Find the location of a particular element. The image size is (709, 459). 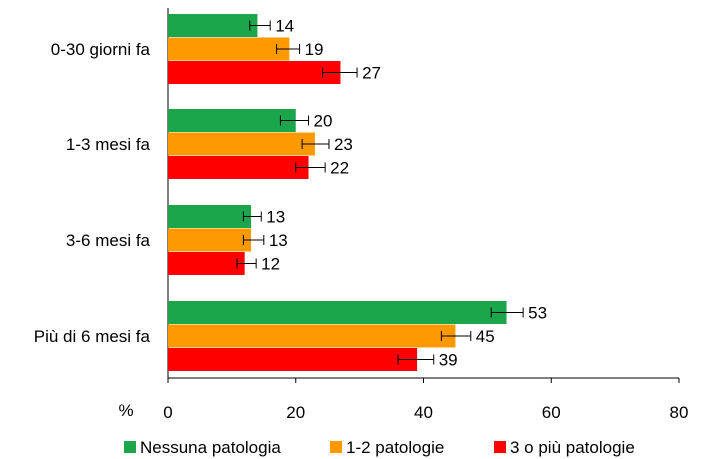

data-label: 45 is located at coordinates (485, 336).